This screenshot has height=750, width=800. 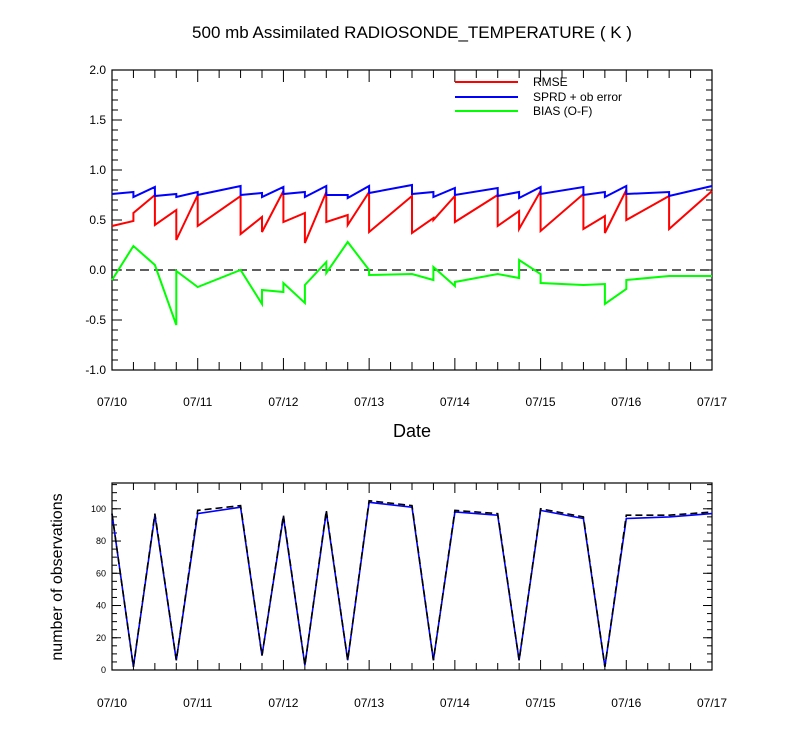 What do you see at coordinates (97, 170) in the screenshot?
I see `y-tick-label: 1.0` at bounding box center [97, 170].